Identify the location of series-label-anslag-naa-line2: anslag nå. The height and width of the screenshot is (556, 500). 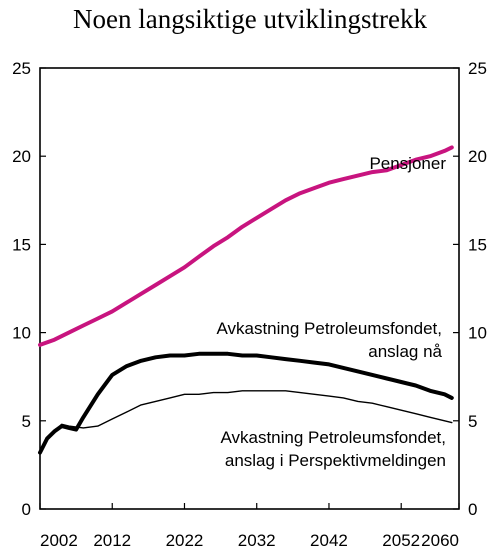
(405, 351).